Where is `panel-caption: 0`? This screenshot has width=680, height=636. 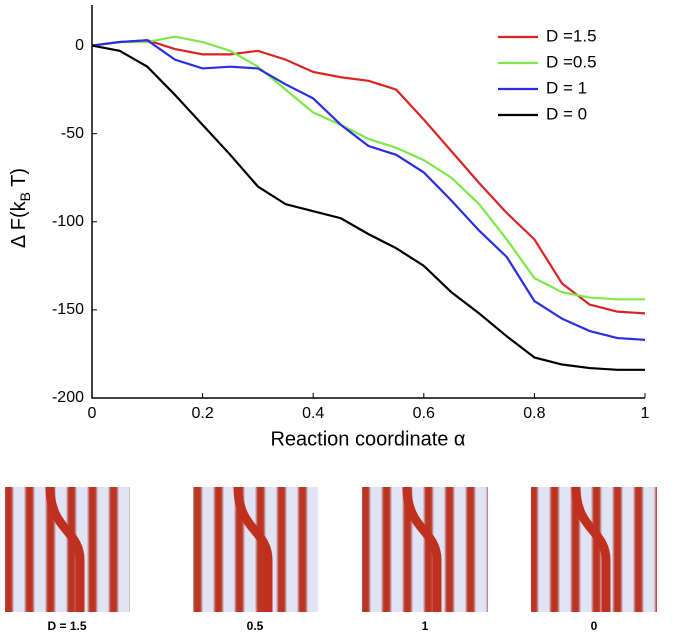
panel-caption: 0 is located at coordinates (594, 626).